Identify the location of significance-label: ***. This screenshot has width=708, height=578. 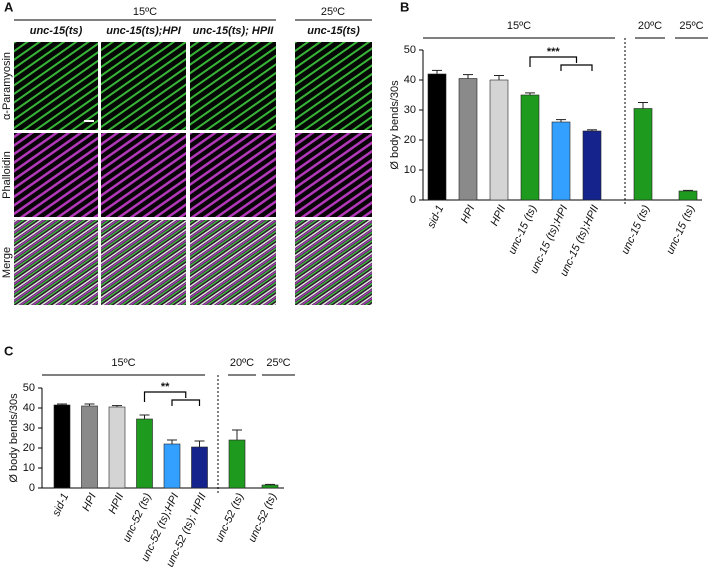
(554, 52).